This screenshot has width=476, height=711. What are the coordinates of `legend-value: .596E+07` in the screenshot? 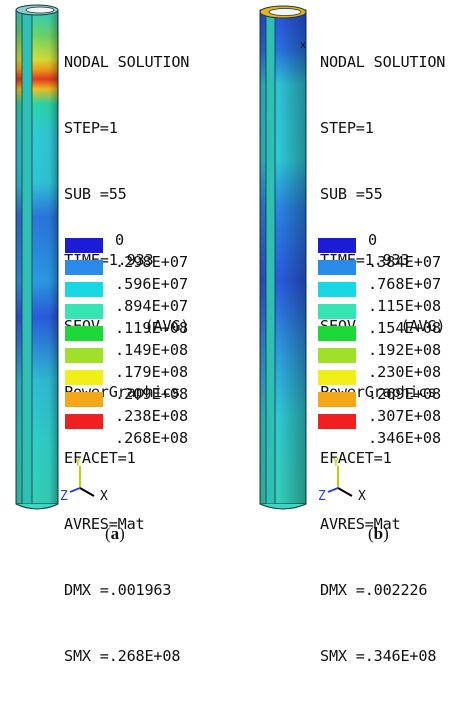 It's located at (152, 284).